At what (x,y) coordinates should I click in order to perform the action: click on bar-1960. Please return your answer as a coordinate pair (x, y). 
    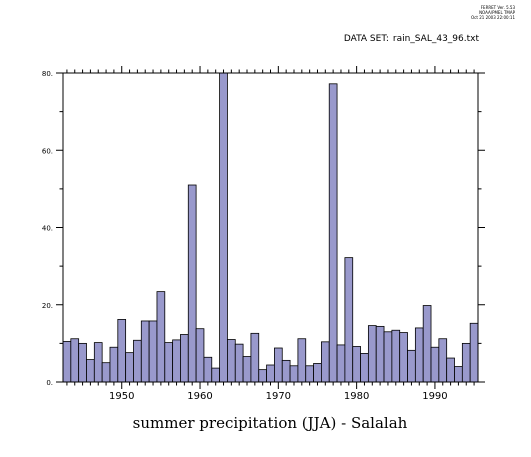
    Looking at the image, I should click on (200, 355).